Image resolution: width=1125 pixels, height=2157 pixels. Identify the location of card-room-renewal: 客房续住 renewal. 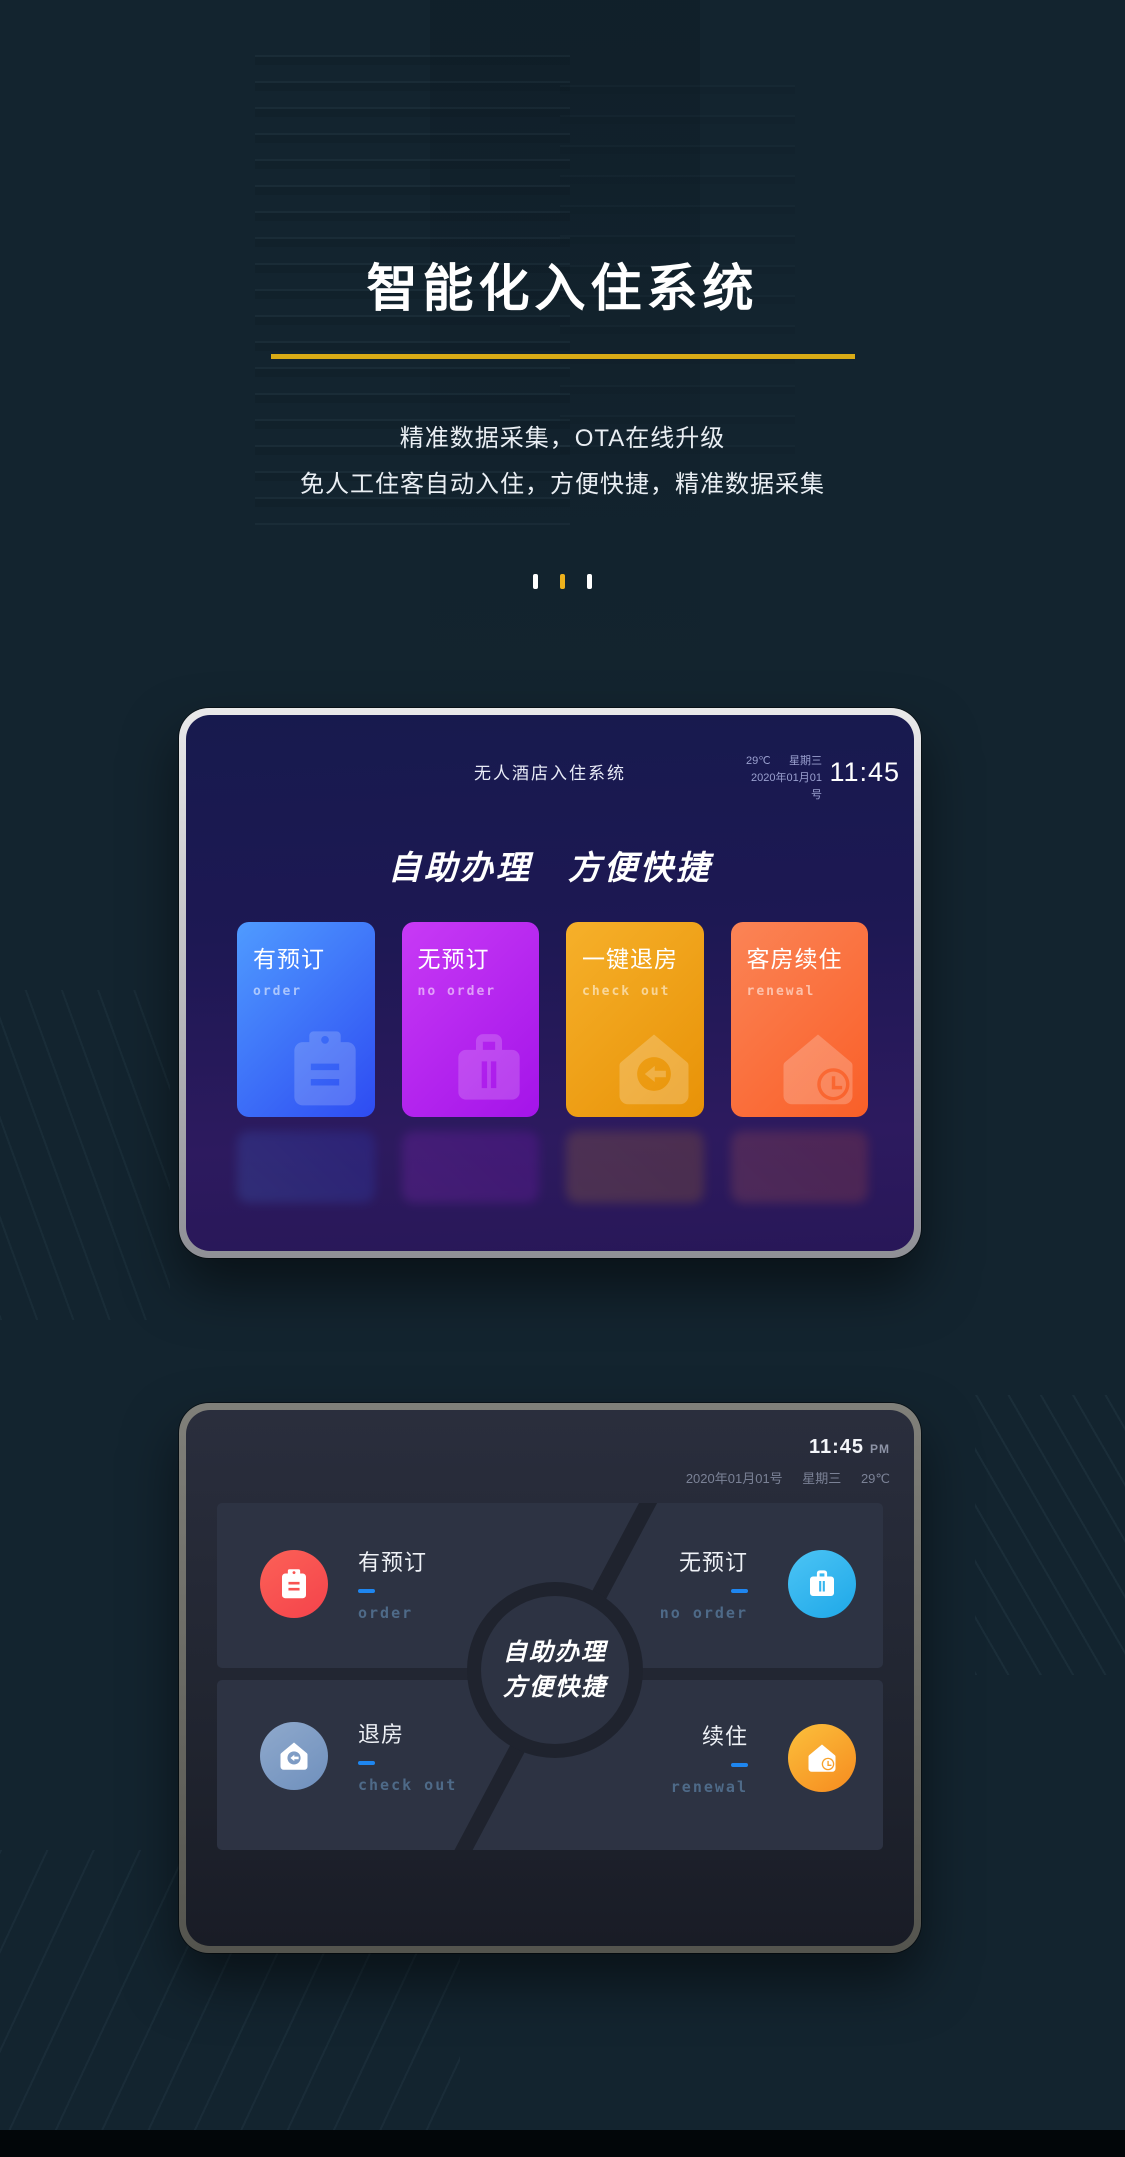
(799, 1019).